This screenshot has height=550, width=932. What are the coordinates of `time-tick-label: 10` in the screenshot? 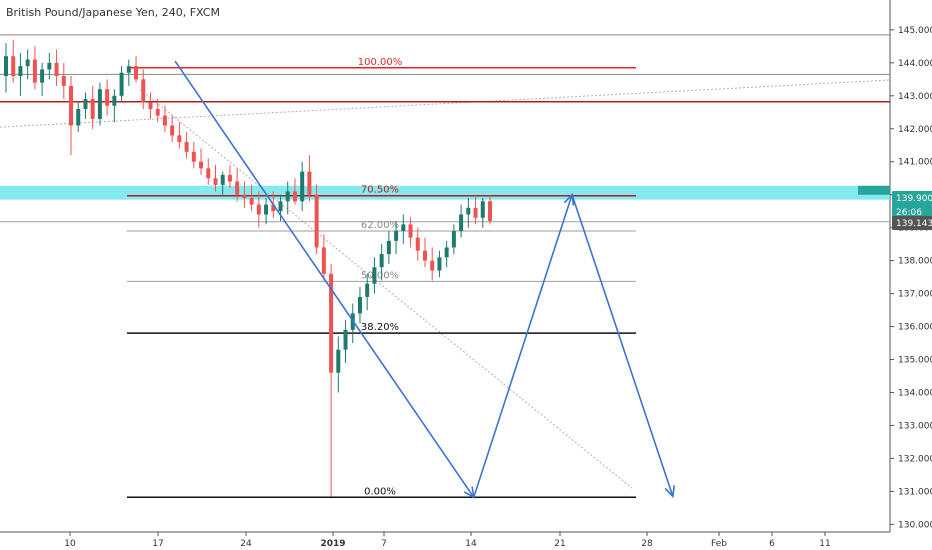 It's located at (70, 544).